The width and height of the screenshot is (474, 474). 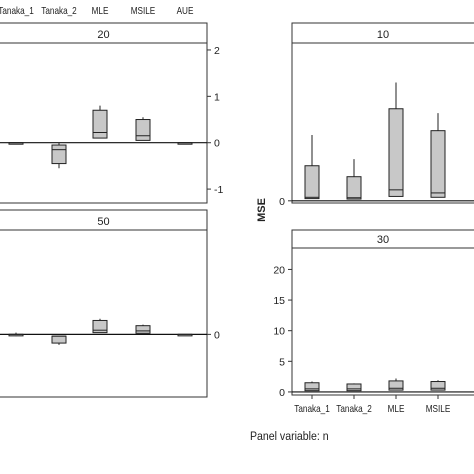 I want to click on panel-strip-label: 10, so click(x=383, y=35).